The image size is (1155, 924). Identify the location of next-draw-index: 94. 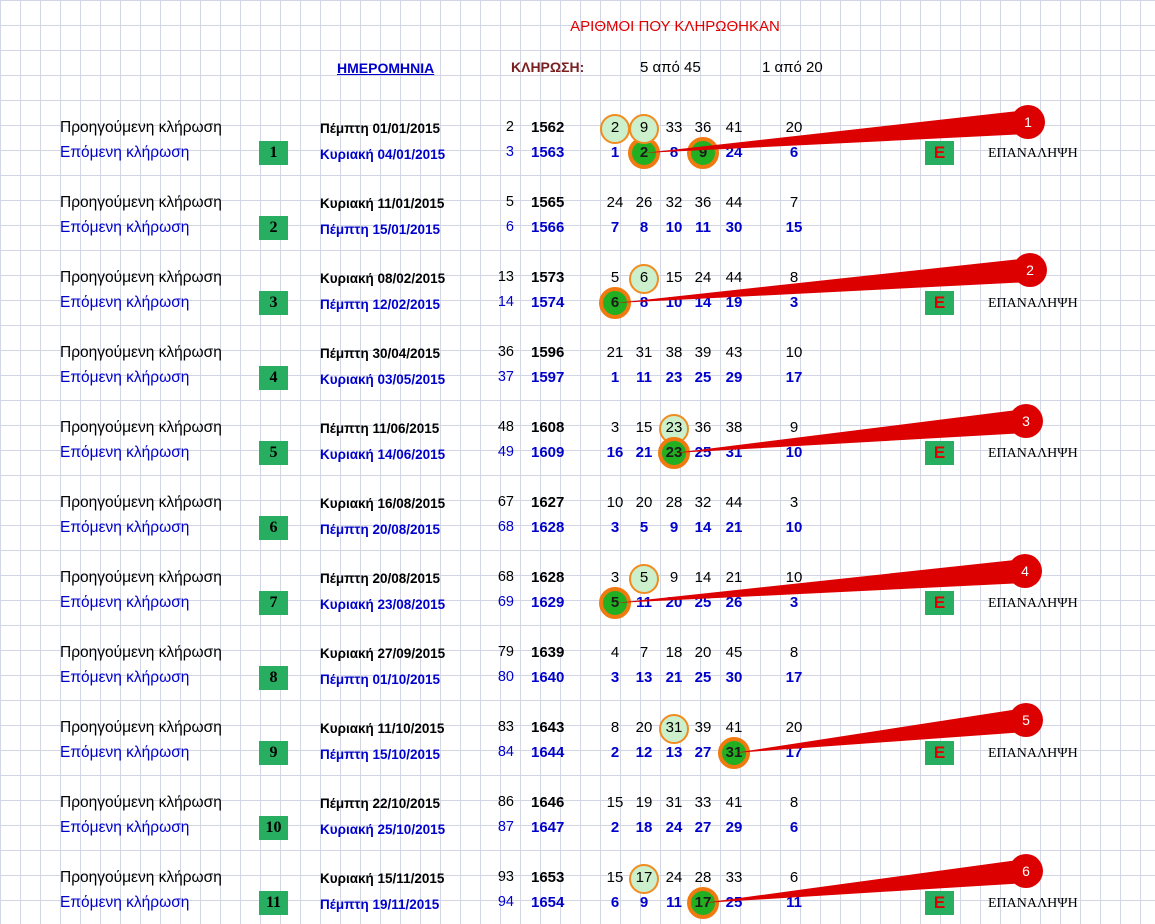
(505, 902).